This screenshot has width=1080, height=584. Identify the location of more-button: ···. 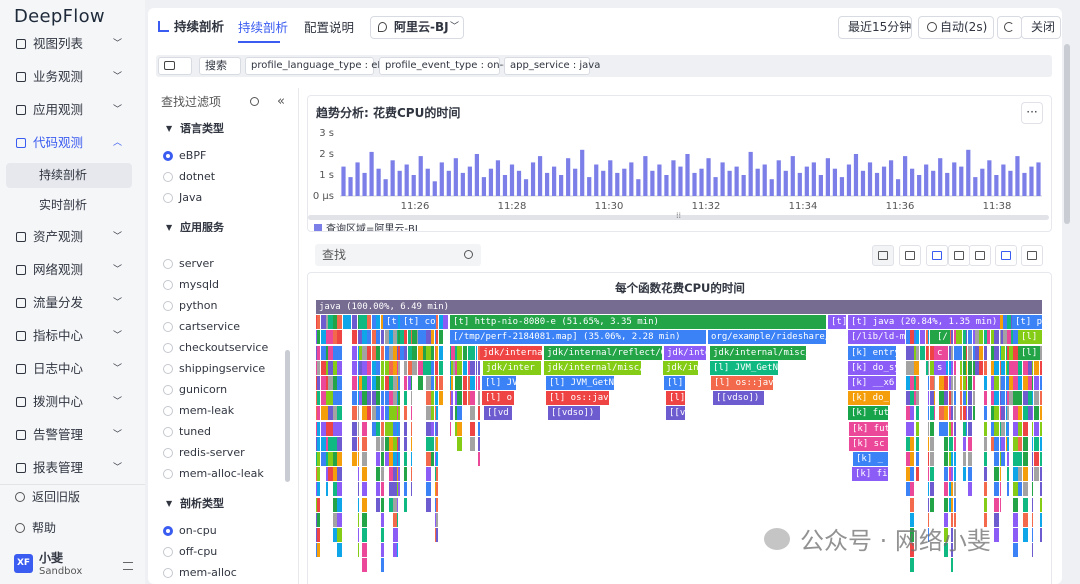
(1032, 113).